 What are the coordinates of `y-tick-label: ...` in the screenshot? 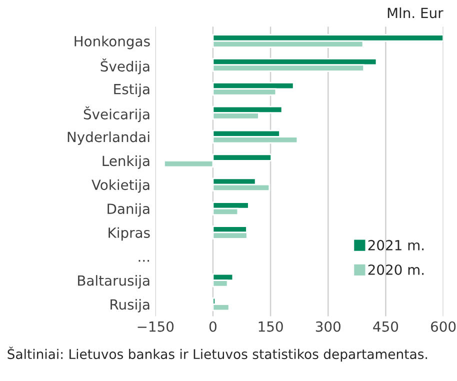 It's located at (144, 261).